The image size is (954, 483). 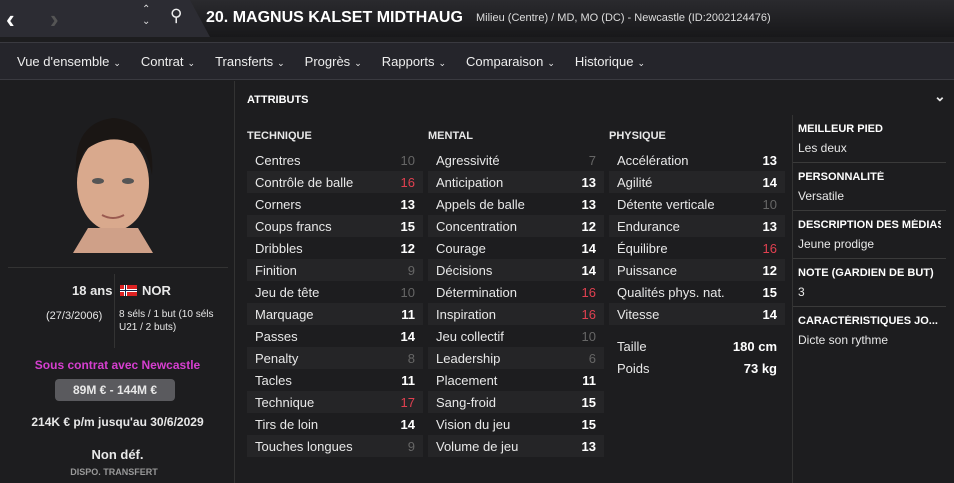 What do you see at coordinates (92, 290) in the screenshot?
I see `age: 18 ans` at bounding box center [92, 290].